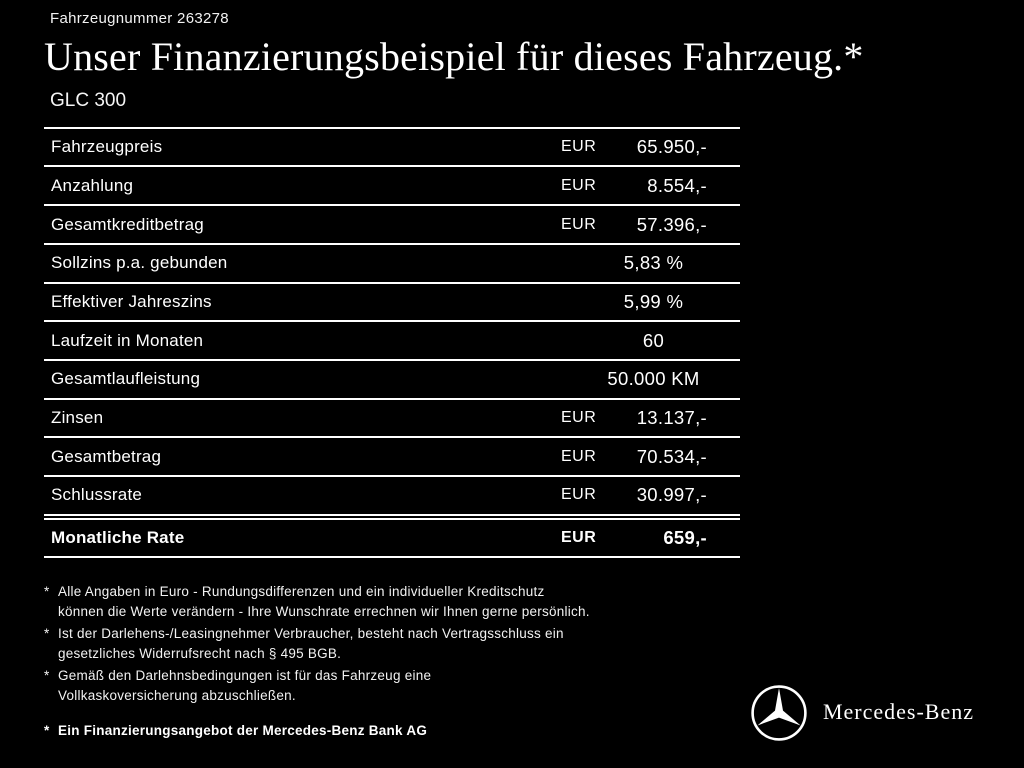 This screenshot has height=768, width=1024. I want to click on row-value-area: 50.000 KM, so click(650, 379).